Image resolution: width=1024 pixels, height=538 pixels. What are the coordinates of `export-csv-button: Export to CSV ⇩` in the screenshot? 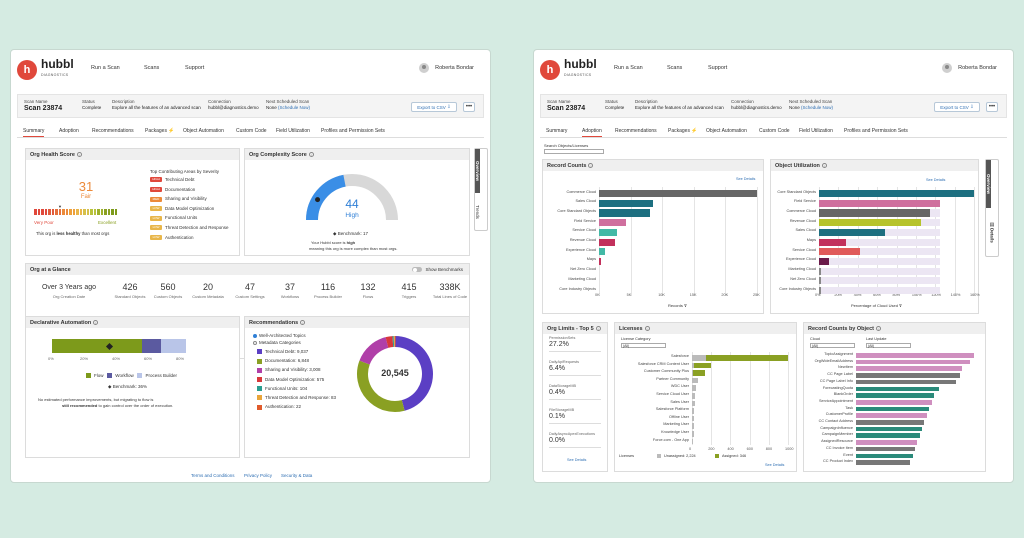 It's located at (434, 107).